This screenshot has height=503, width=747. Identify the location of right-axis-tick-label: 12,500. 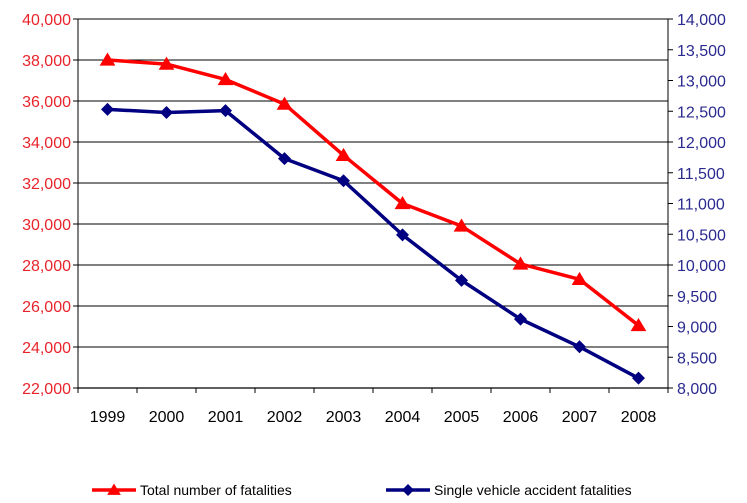
(701, 112).